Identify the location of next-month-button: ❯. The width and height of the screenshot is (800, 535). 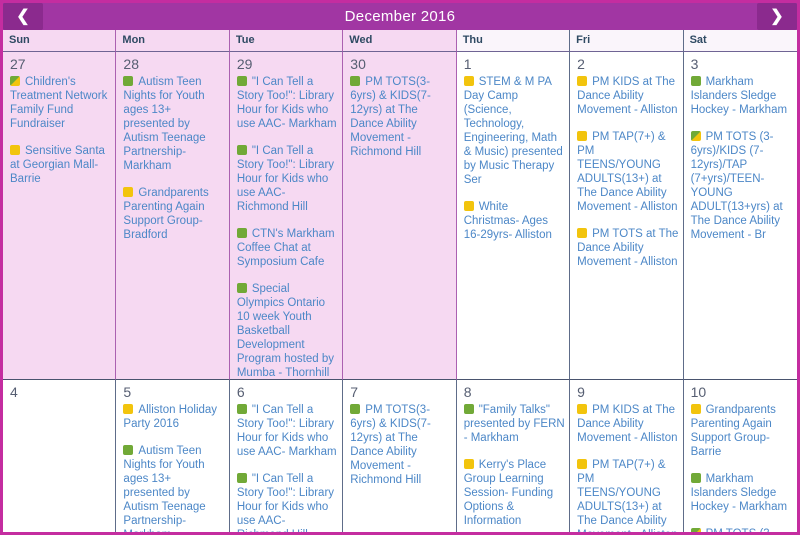
(777, 16).